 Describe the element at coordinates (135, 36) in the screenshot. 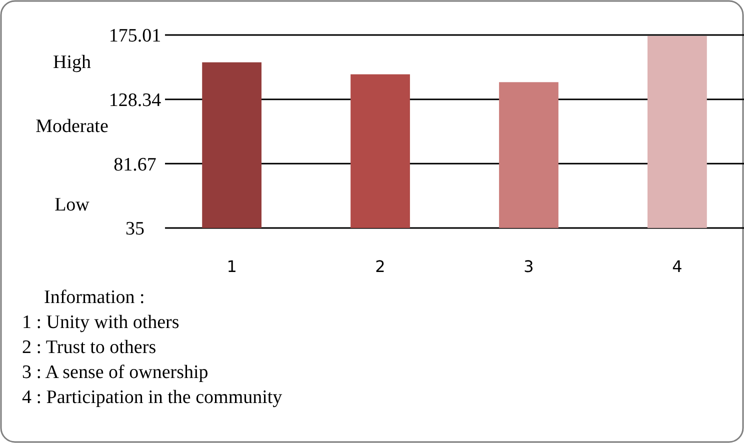

I see `y-tick-label: 175.01` at that location.